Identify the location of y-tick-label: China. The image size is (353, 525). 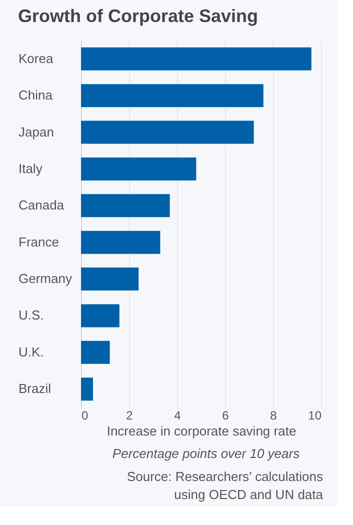
(36, 95).